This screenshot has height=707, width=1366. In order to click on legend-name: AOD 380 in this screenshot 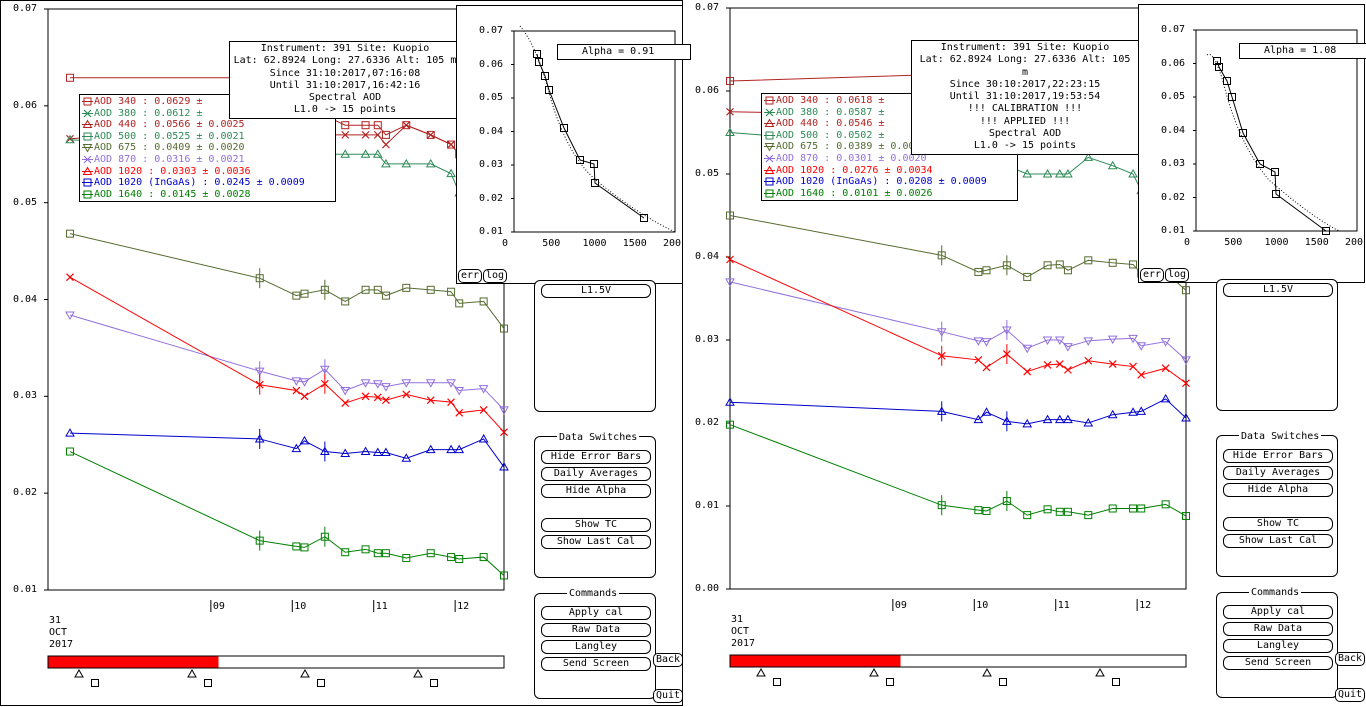, I will do `click(115, 113)`.